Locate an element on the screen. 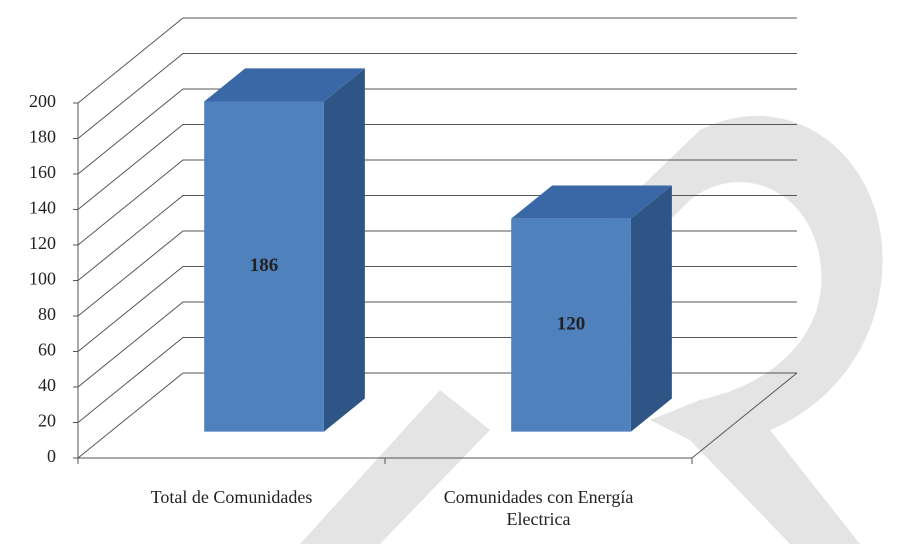 Image resolution: width=914 pixels, height=544 pixels. y-tick-label: 0 is located at coordinates (51, 456).